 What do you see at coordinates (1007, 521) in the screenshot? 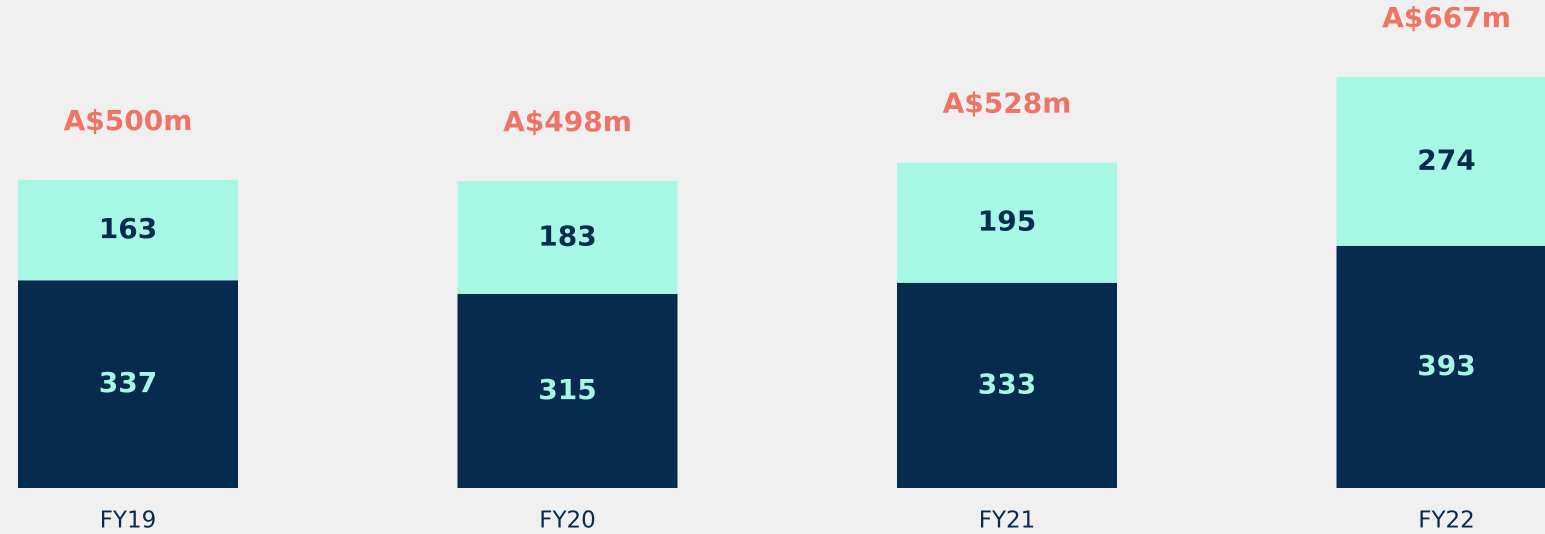
I see `x-tick-label: FY21` at bounding box center [1007, 521].